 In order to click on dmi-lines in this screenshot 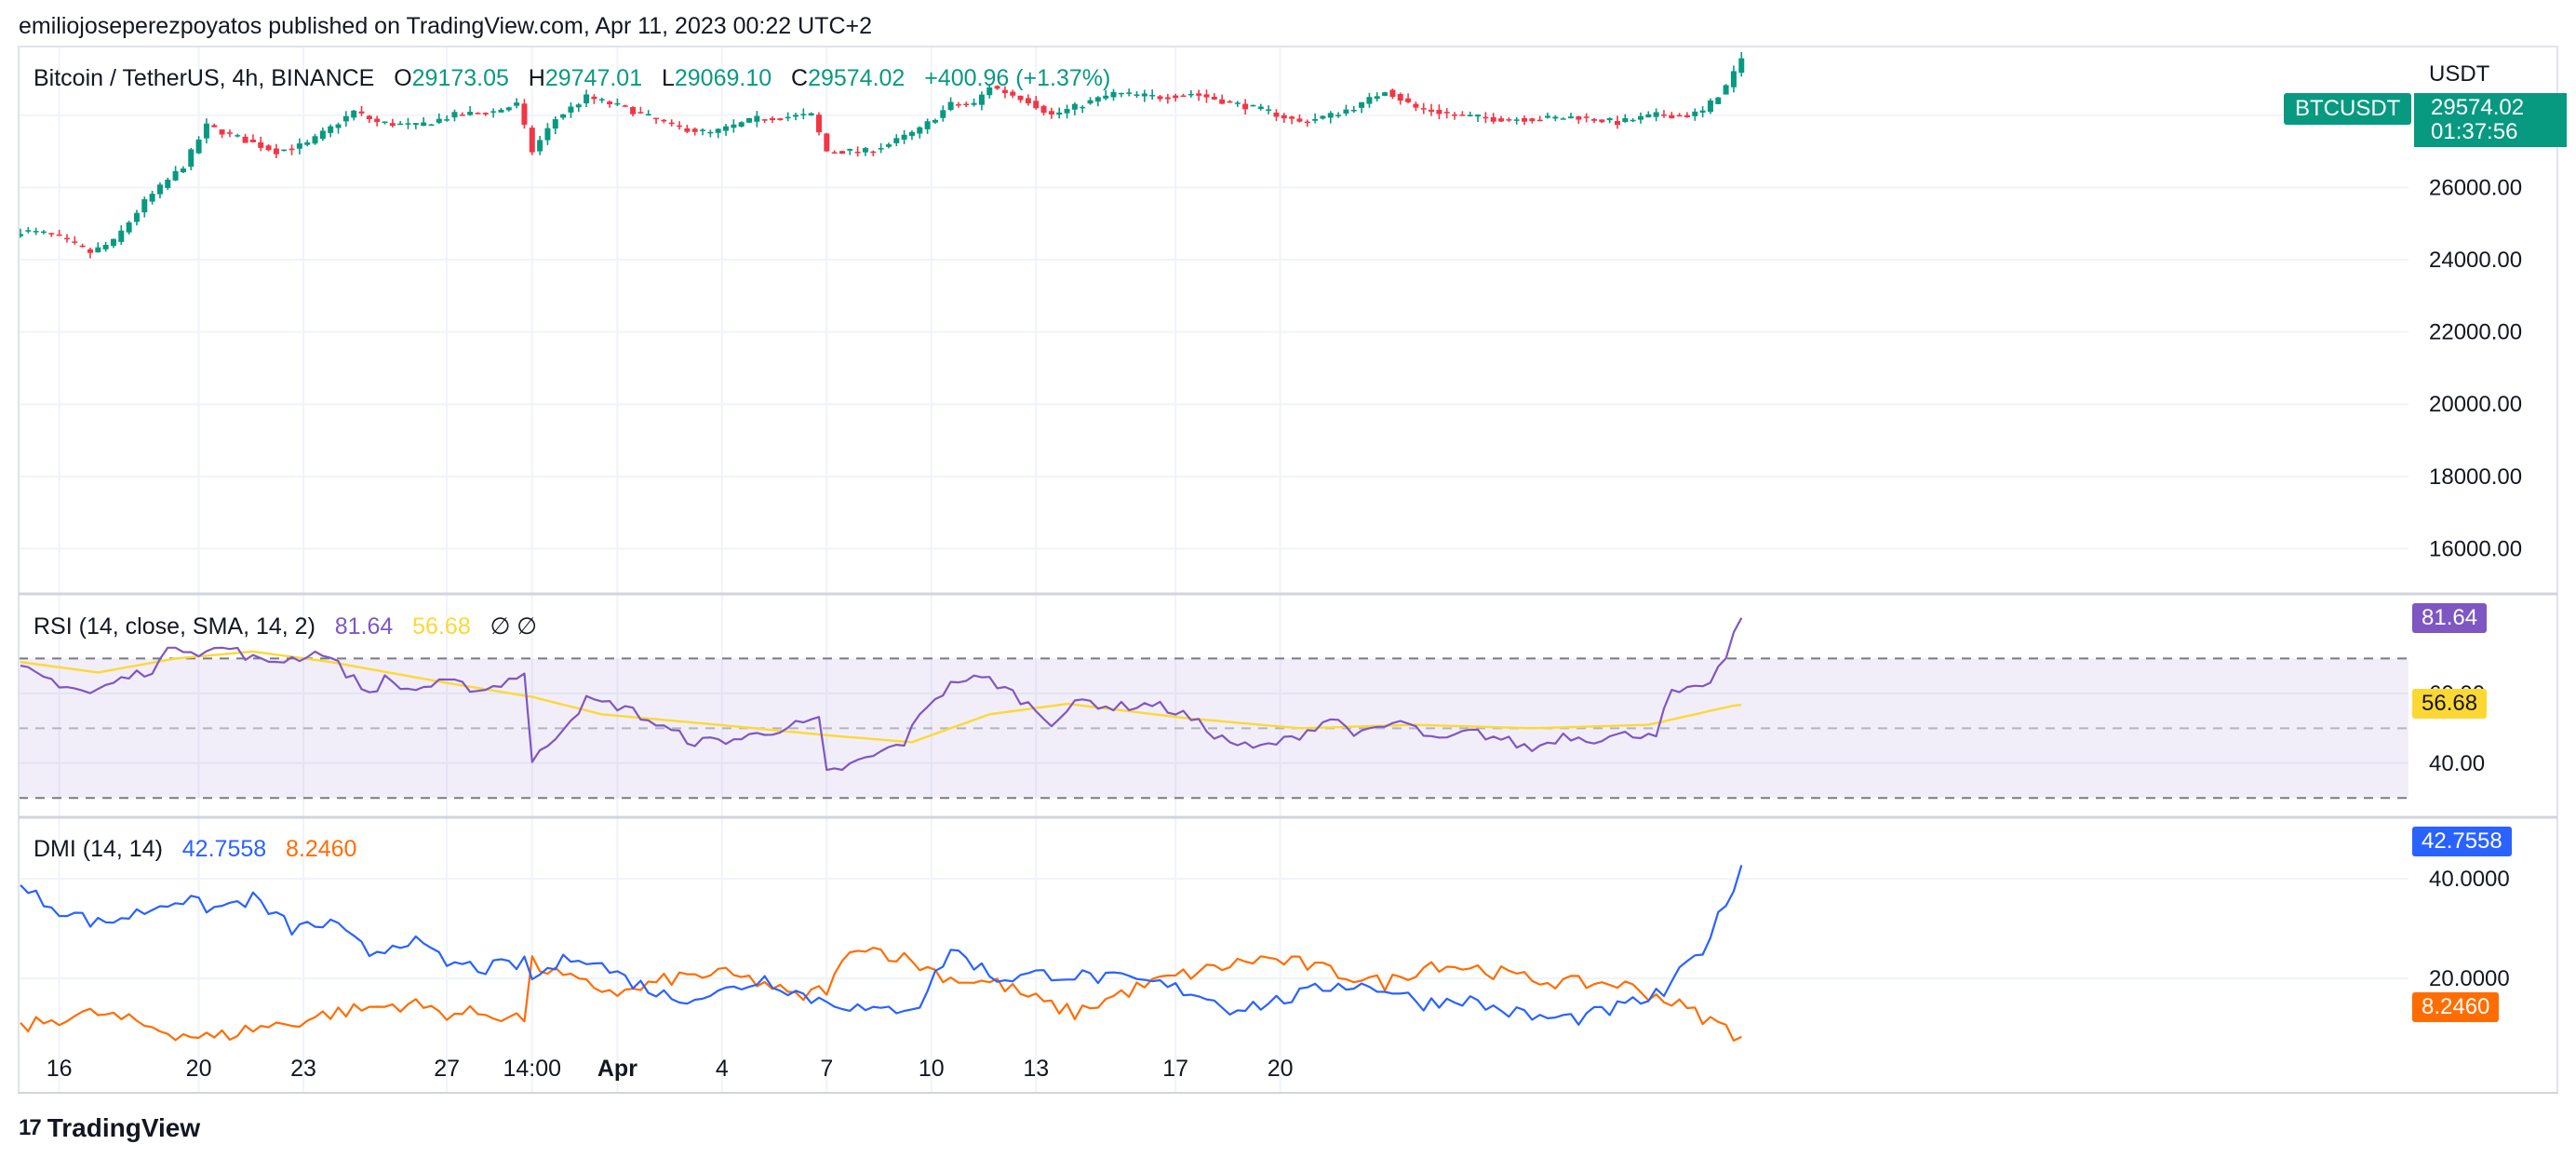, I will do `click(881, 954)`.